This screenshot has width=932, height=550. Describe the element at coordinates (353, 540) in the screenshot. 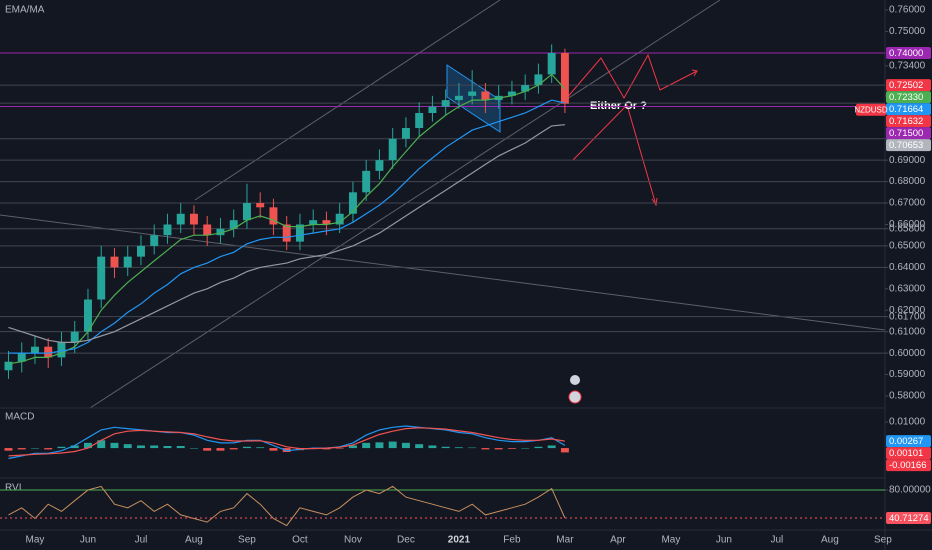

I see `x-tick-label: Nov` at that location.